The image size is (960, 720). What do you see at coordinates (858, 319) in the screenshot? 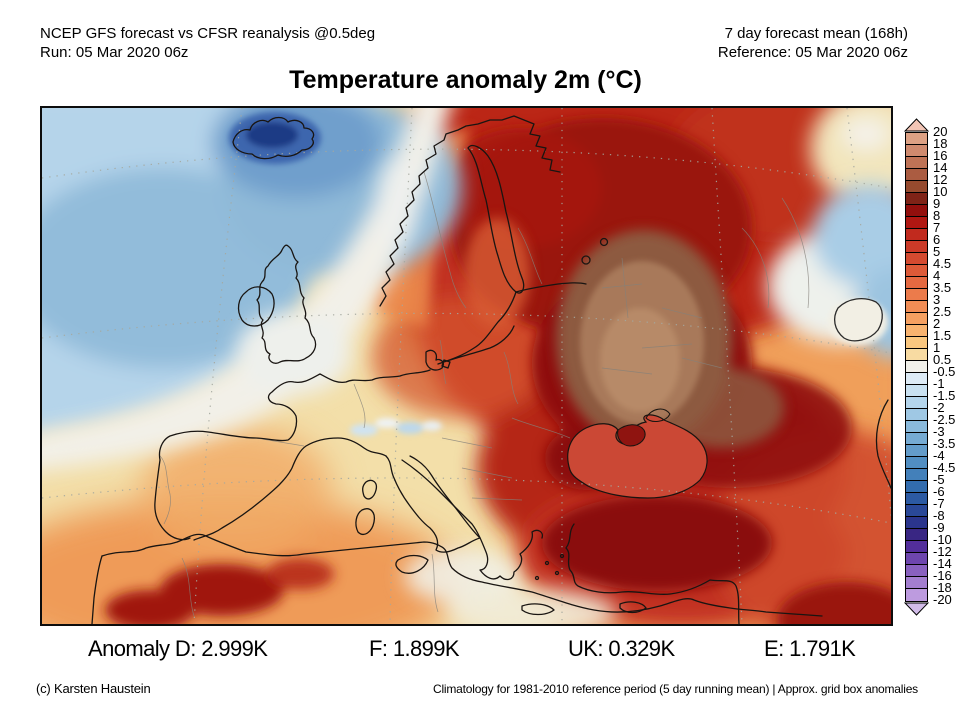
I see `east-white-lake` at bounding box center [858, 319].